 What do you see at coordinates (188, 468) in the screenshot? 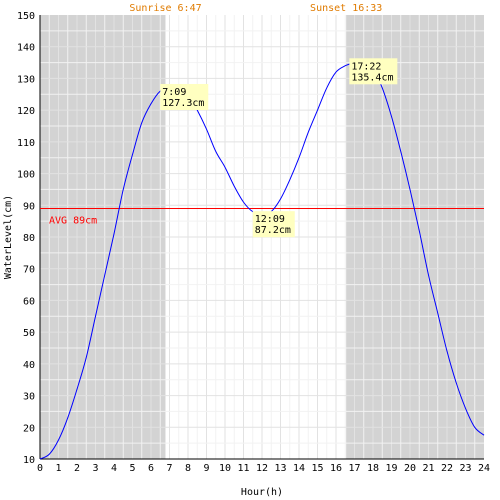
I see `x-tick-label: 8` at bounding box center [188, 468].